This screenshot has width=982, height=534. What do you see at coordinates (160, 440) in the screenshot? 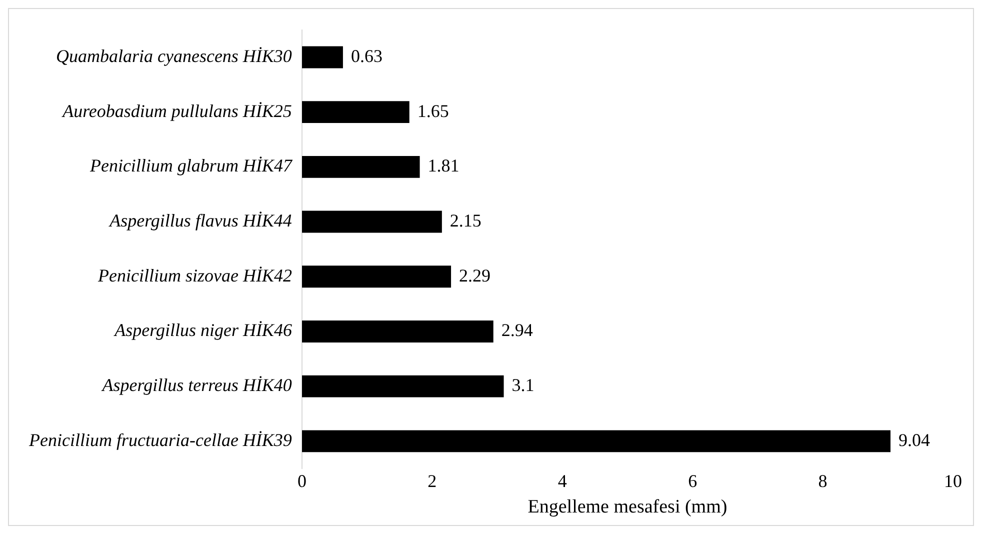
I see `y-tick-label: Penicillium fructuaria-cellae HİK39` at bounding box center [160, 440].